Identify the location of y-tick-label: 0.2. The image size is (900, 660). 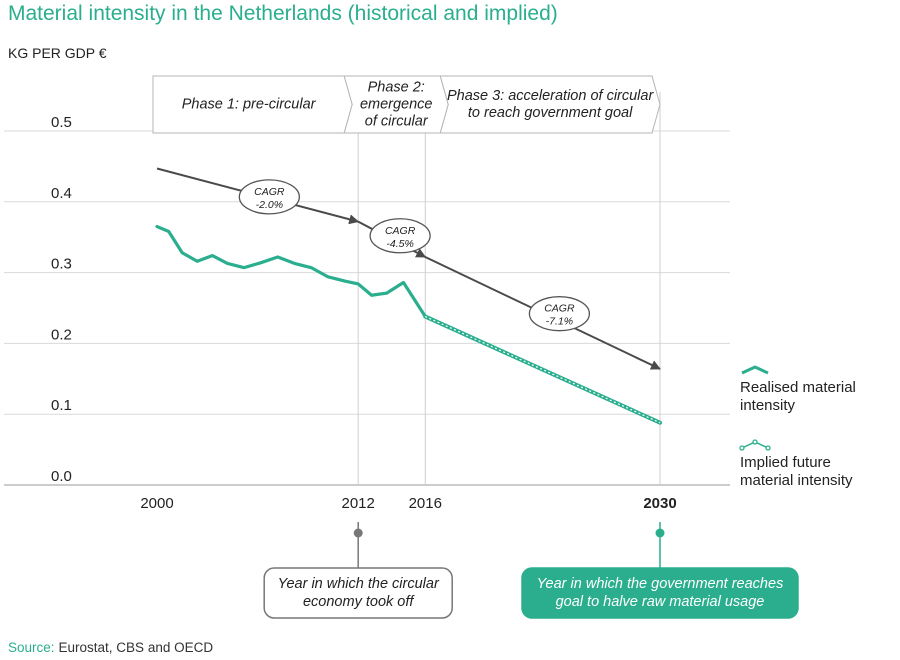
(61, 334).